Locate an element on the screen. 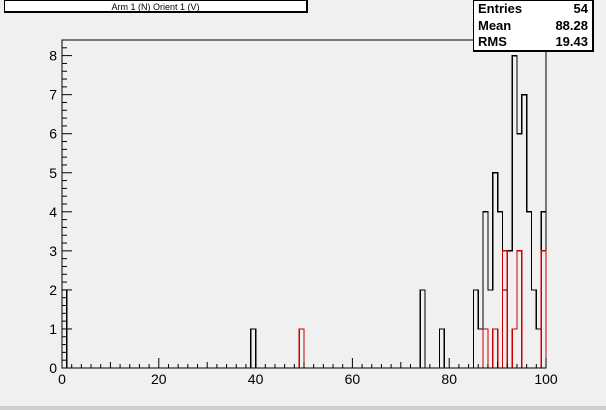  stats-row-entries: Entries 54 is located at coordinates (533, 9).